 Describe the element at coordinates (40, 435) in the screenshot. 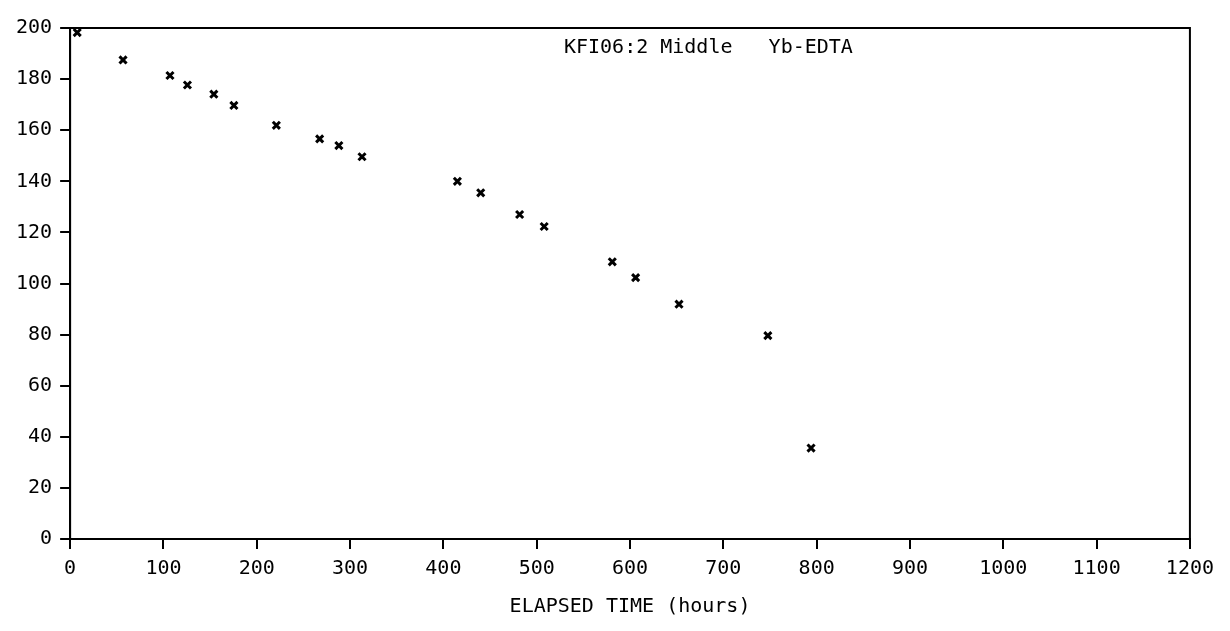

I see `y-tick-label: 40` at that location.